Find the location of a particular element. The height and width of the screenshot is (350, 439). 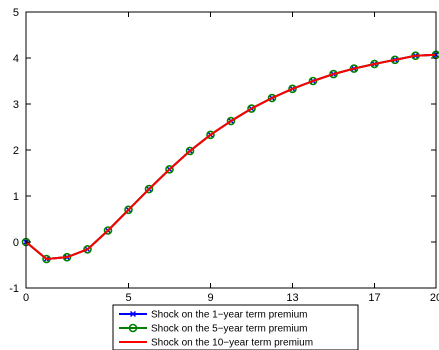

x-tick-label: 13 is located at coordinates (292, 298).